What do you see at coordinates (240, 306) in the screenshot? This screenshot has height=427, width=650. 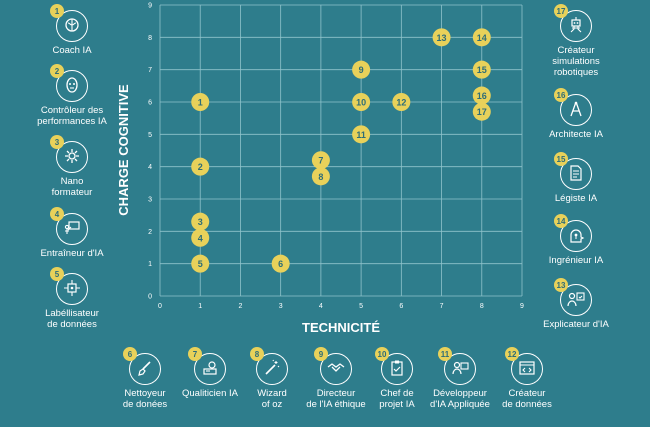 I see `x-tick-label: 2` at bounding box center [240, 306].